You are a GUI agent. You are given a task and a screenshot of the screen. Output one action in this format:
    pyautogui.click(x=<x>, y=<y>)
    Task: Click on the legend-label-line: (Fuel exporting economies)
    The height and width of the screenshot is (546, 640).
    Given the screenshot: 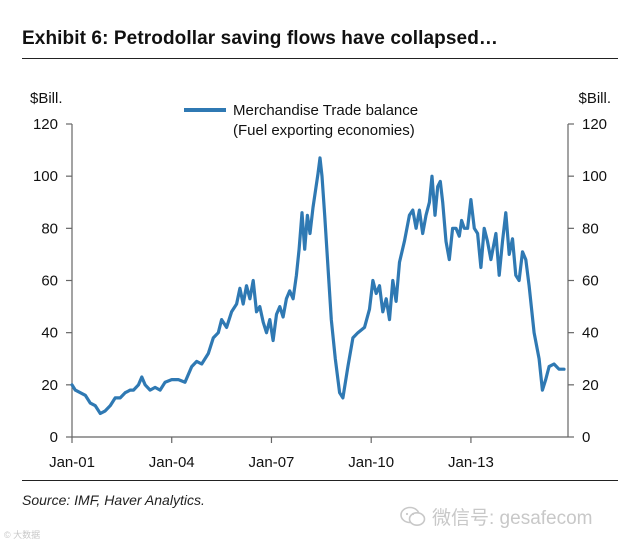 What is the action you would take?
    pyautogui.click(x=324, y=130)
    